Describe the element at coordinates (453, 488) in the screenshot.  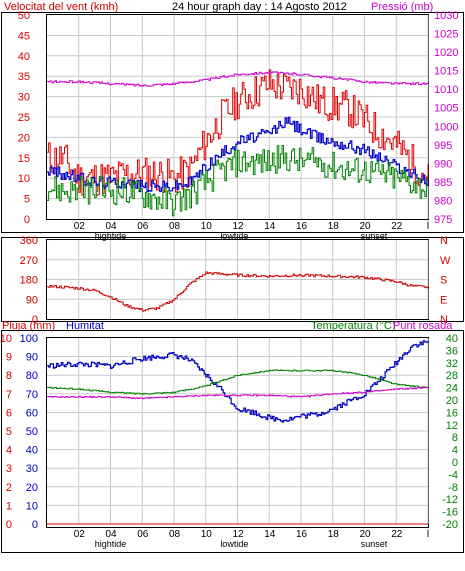
I see `temperature-tick-label: -8` at that location.